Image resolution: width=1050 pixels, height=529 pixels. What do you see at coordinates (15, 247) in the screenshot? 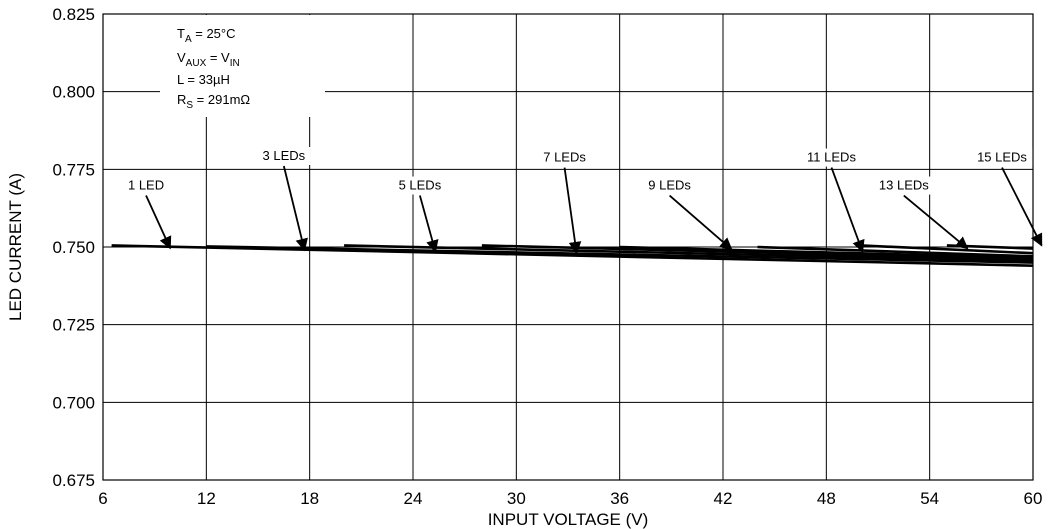
I see `y-axis-title: LED CURRENT (A)` at bounding box center [15, 247].